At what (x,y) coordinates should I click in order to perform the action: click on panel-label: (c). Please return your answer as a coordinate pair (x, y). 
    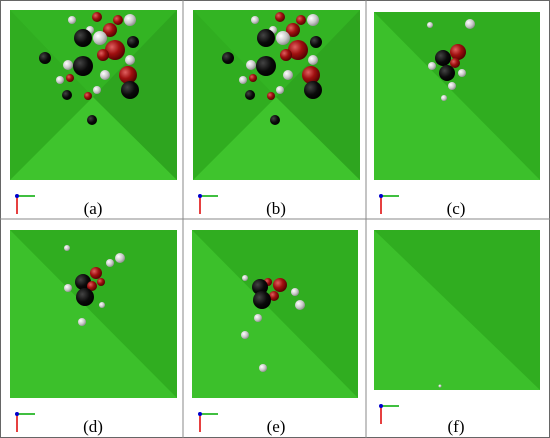
    Looking at the image, I should click on (456, 208).